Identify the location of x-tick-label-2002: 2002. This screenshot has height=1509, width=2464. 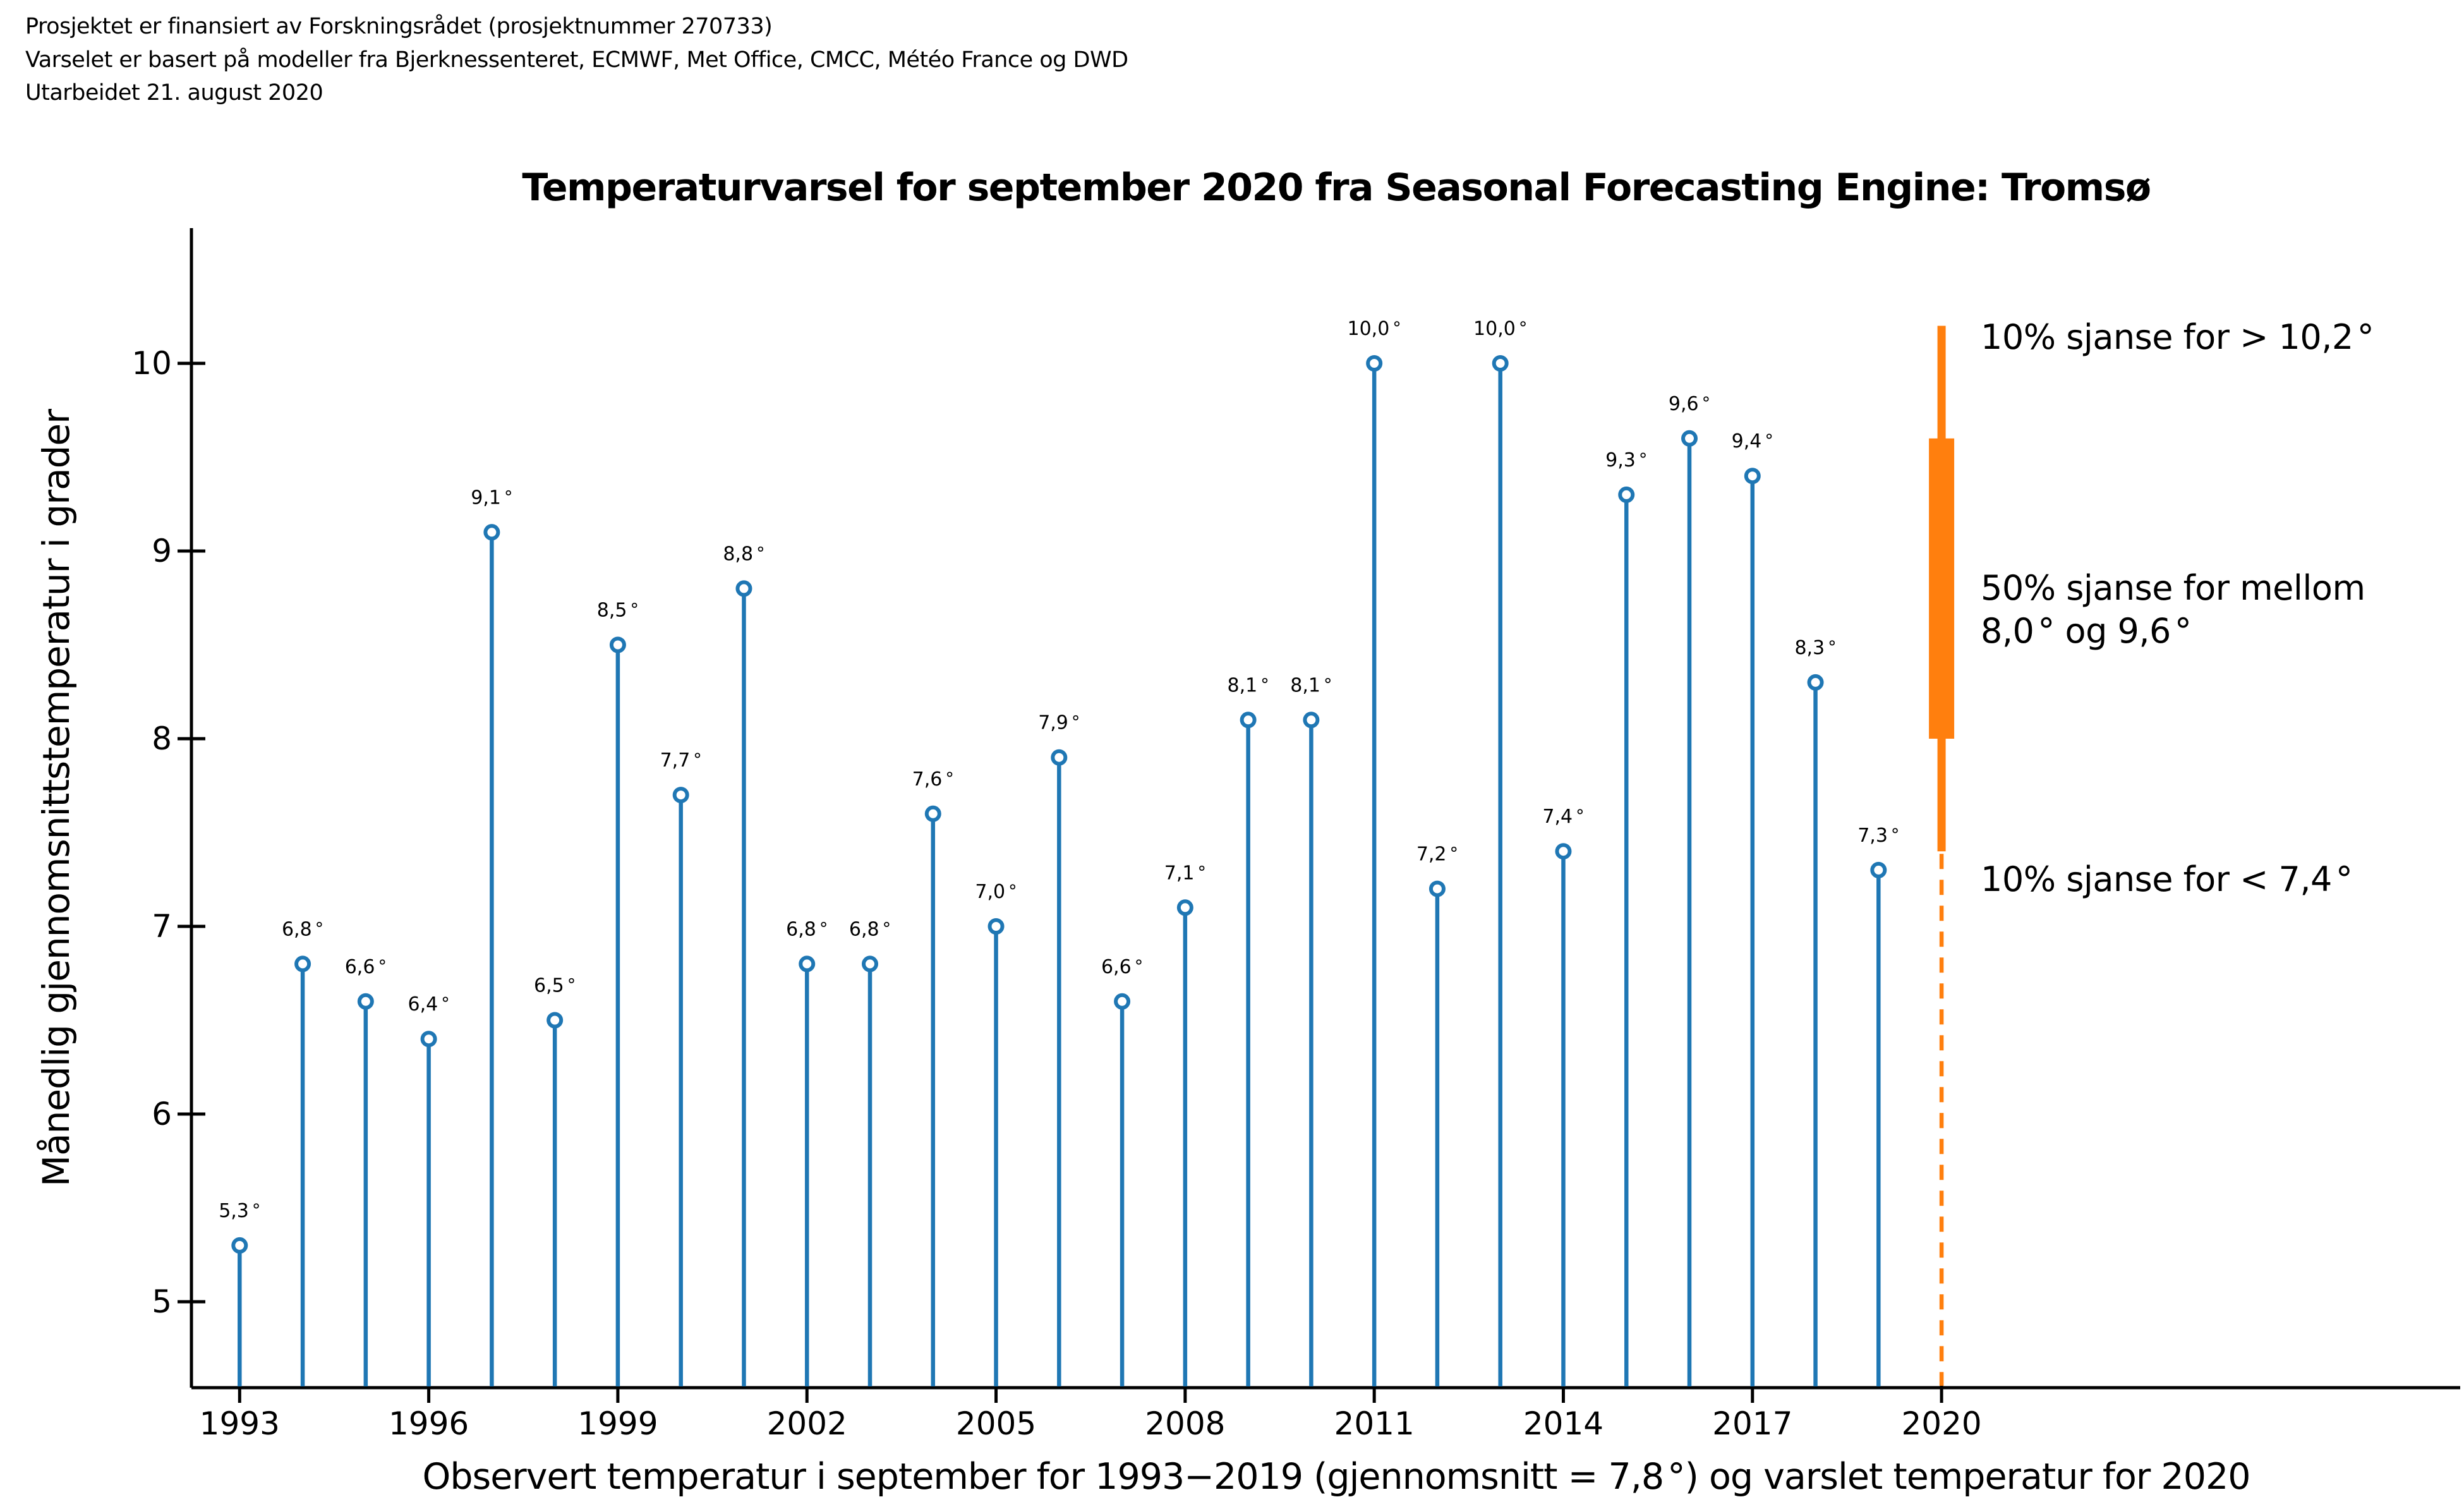
(807, 1423).